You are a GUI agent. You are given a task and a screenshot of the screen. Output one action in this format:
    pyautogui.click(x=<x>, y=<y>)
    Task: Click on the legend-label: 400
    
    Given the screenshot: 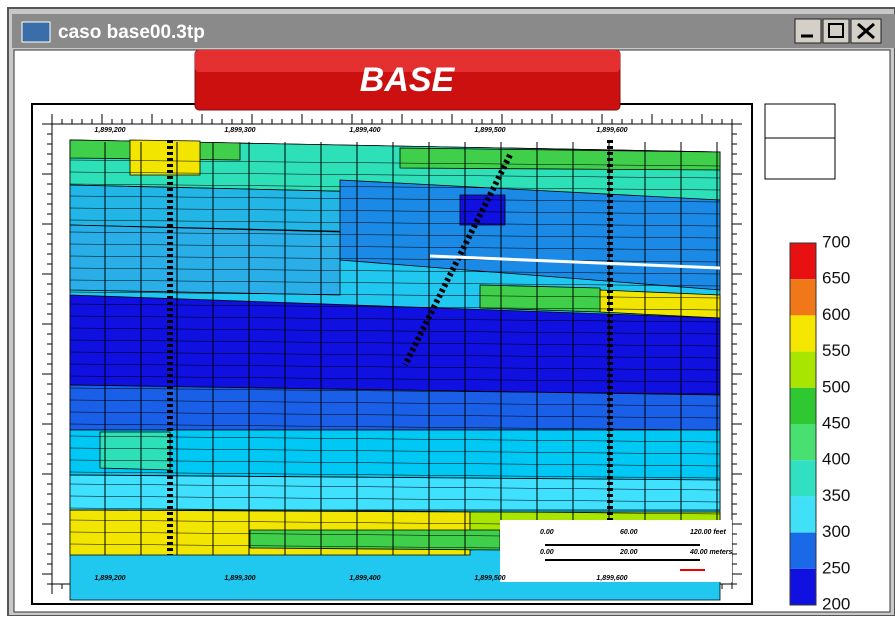 What is the action you would take?
    pyautogui.click(x=836, y=459)
    